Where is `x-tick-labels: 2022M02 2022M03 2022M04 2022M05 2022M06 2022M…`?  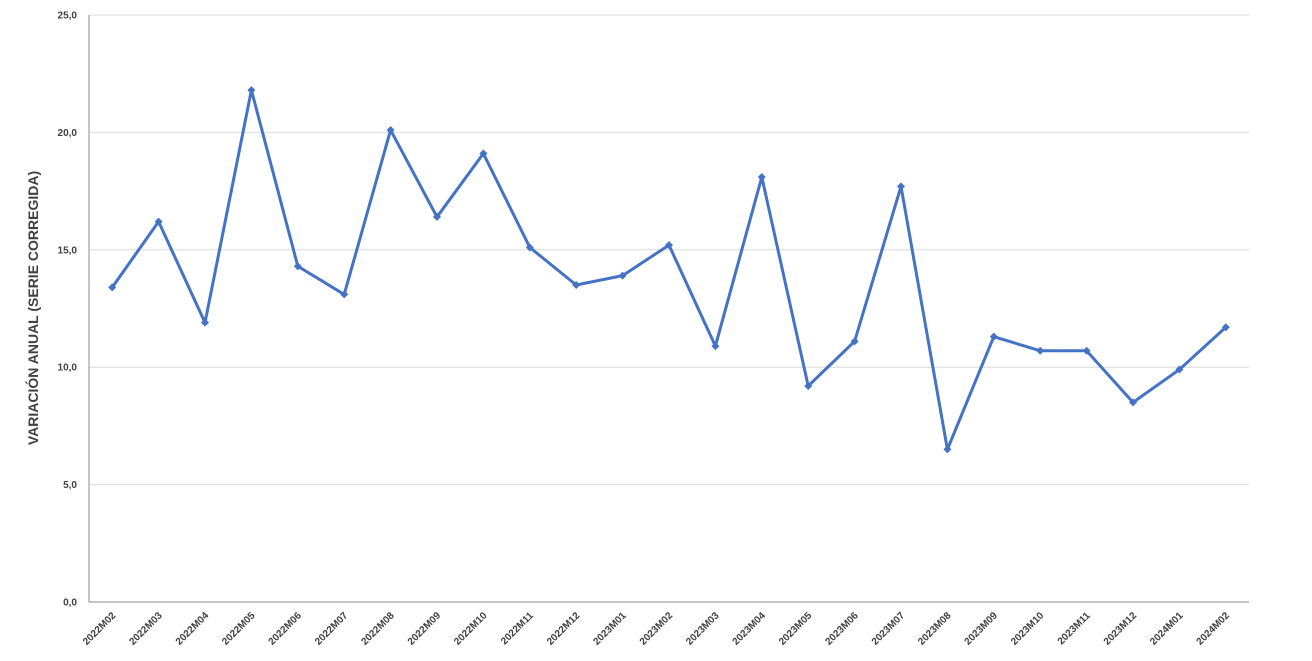
x-tick-labels: 2022M02 2022M03 2022M04 2022M05 2022M06 2022M… is located at coordinates (656, 629).